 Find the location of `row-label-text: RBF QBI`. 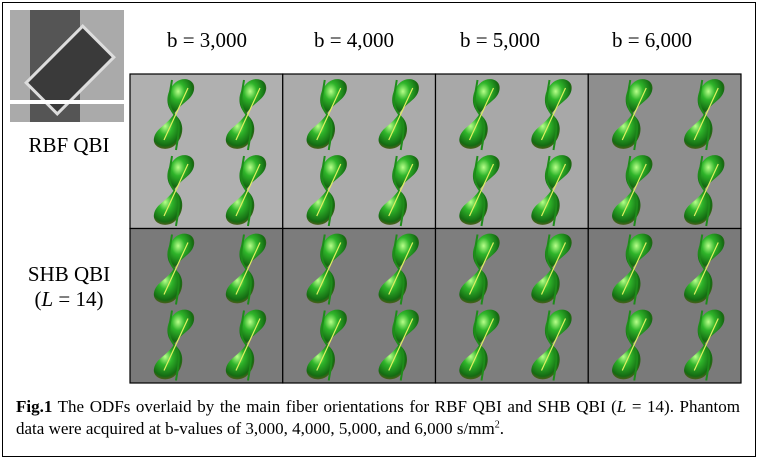

row-label-text: RBF QBI is located at coordinates (69, 145).